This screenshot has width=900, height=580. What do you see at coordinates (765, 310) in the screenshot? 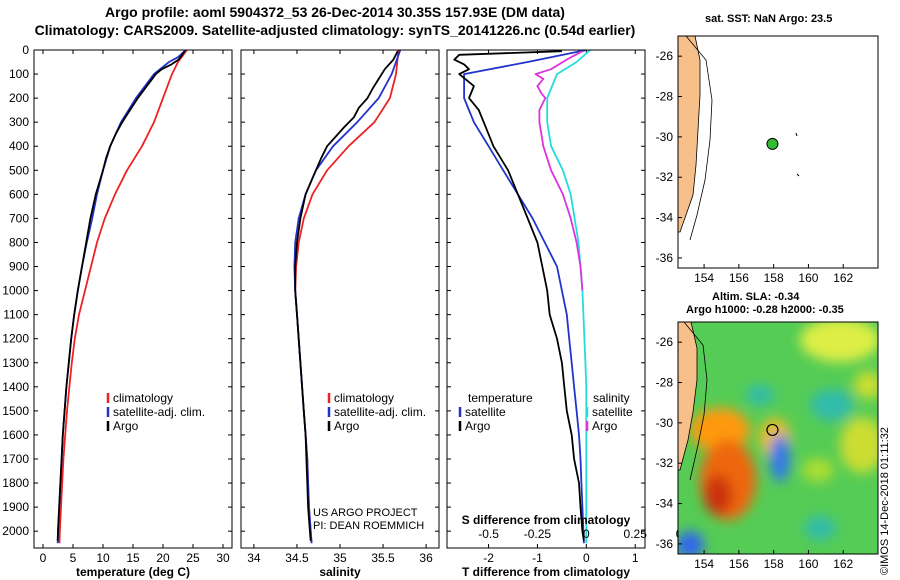
I see `sla-map-title-line2: Argo h1000: -0.28 h2000: -0.35` at bounding box center [765, 310].